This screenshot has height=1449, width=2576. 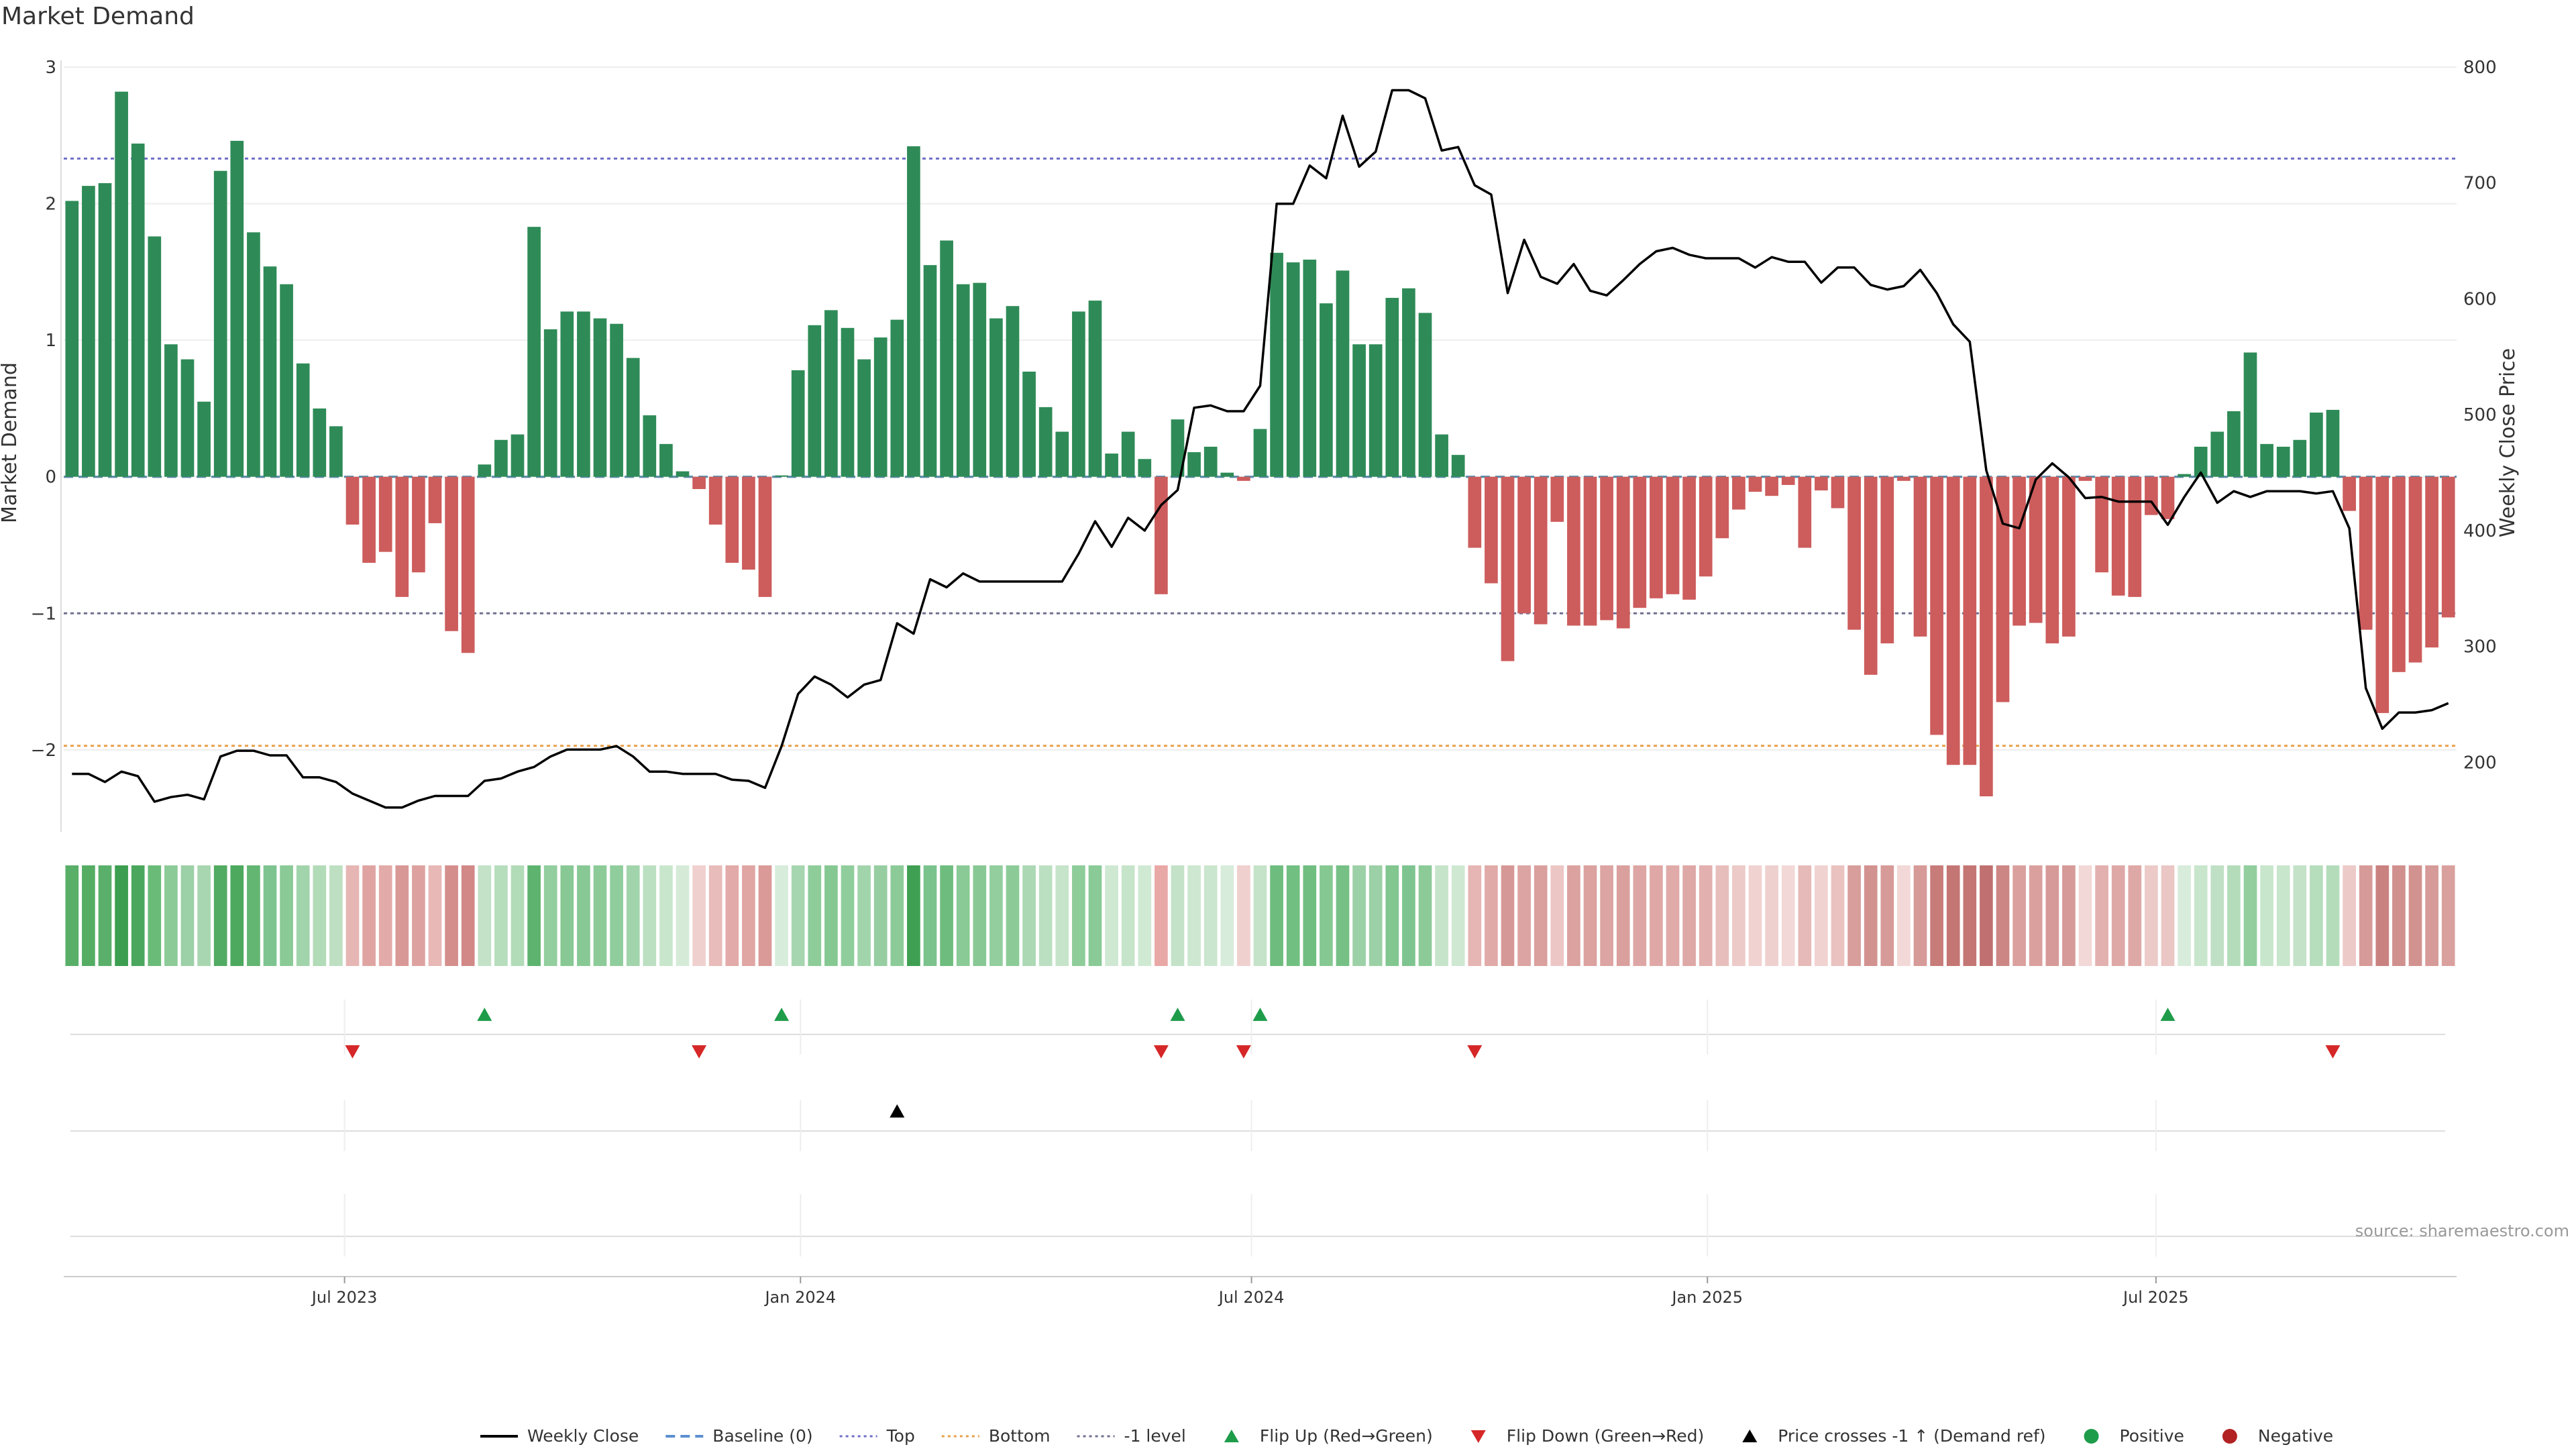 What do you see at coordinates (1155, 1436) in the screenshot?
I see `legend-label: -1 level` at bounding box center [1155, 1436].